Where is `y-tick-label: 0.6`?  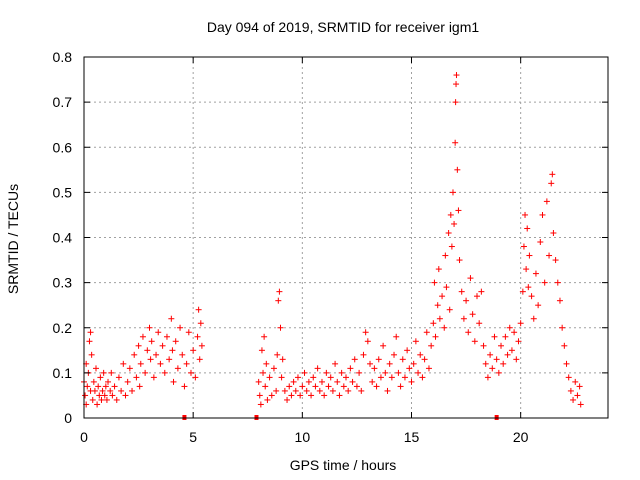 y-tick-label: 0.6 is located at coordinates (63, 147).